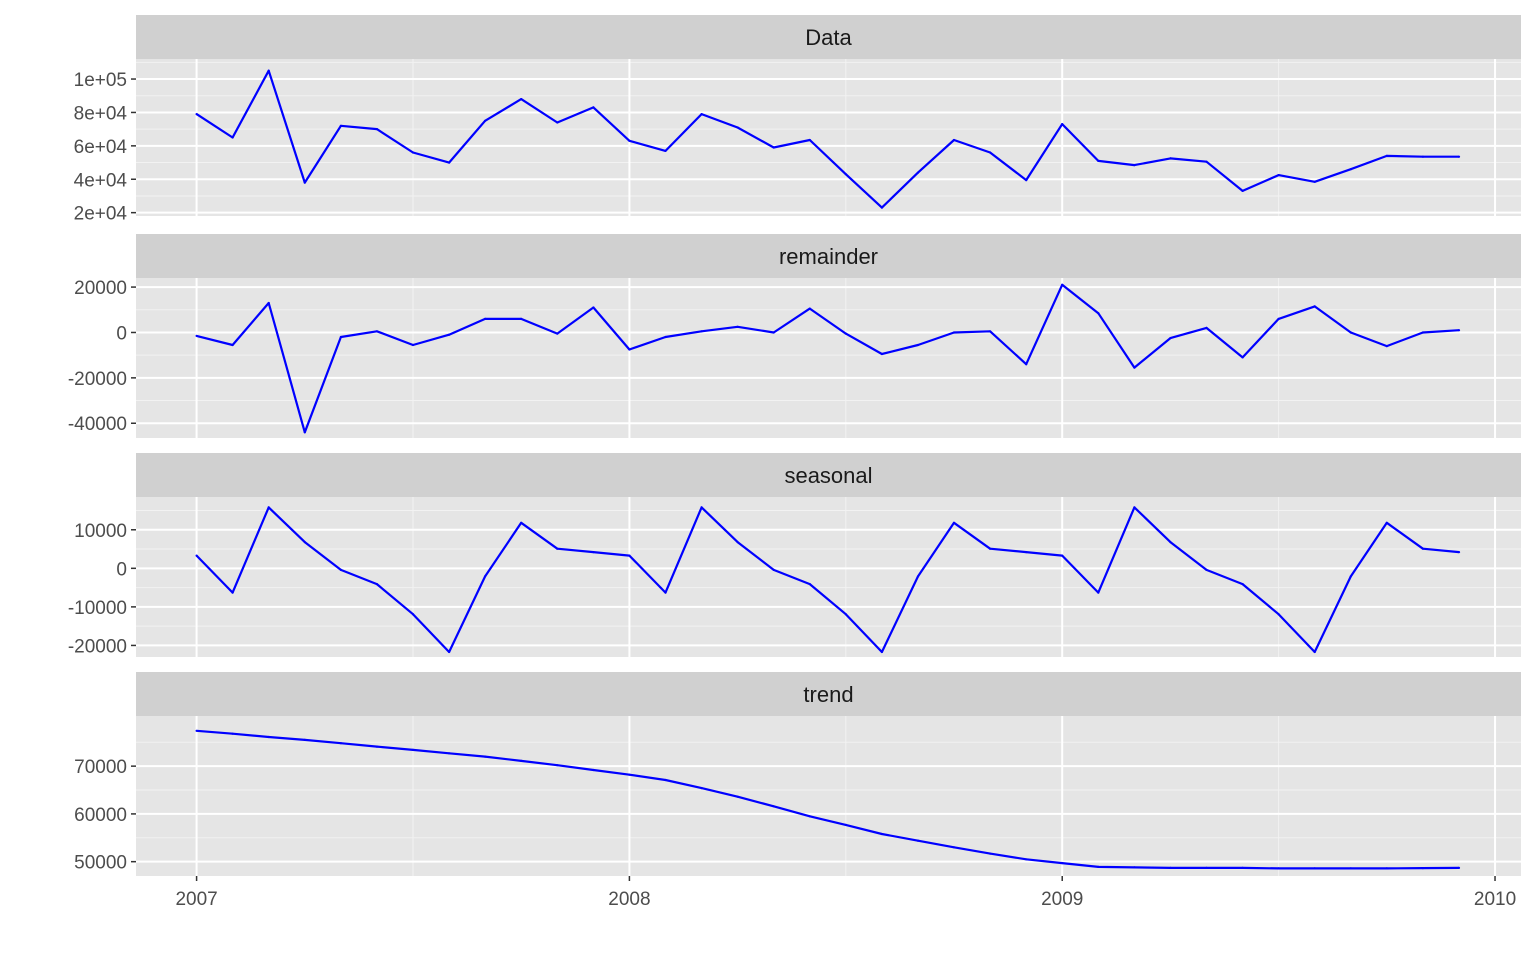  Describe the element at coordinates (101, 180) in the screenshot. I see `y-tick-label: 4e+04` at that location.